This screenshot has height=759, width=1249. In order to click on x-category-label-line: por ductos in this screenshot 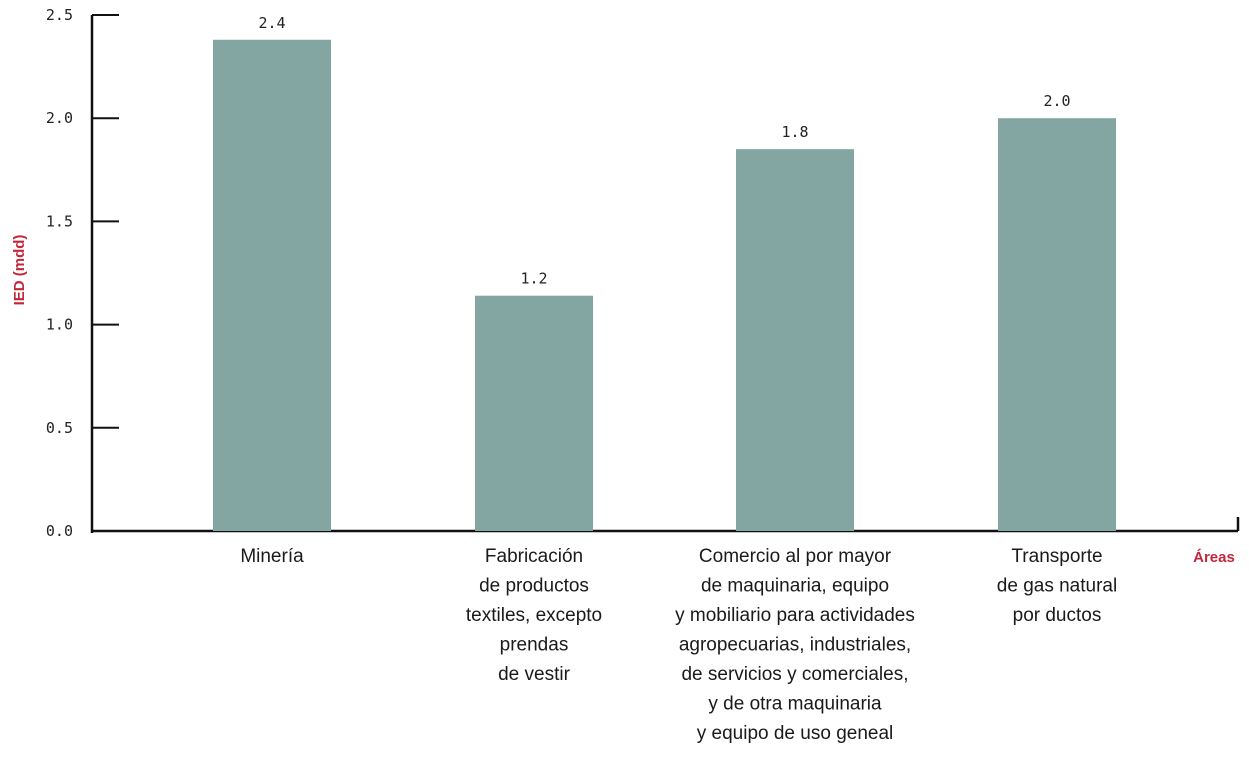, I will do `click(1057, 615)`.